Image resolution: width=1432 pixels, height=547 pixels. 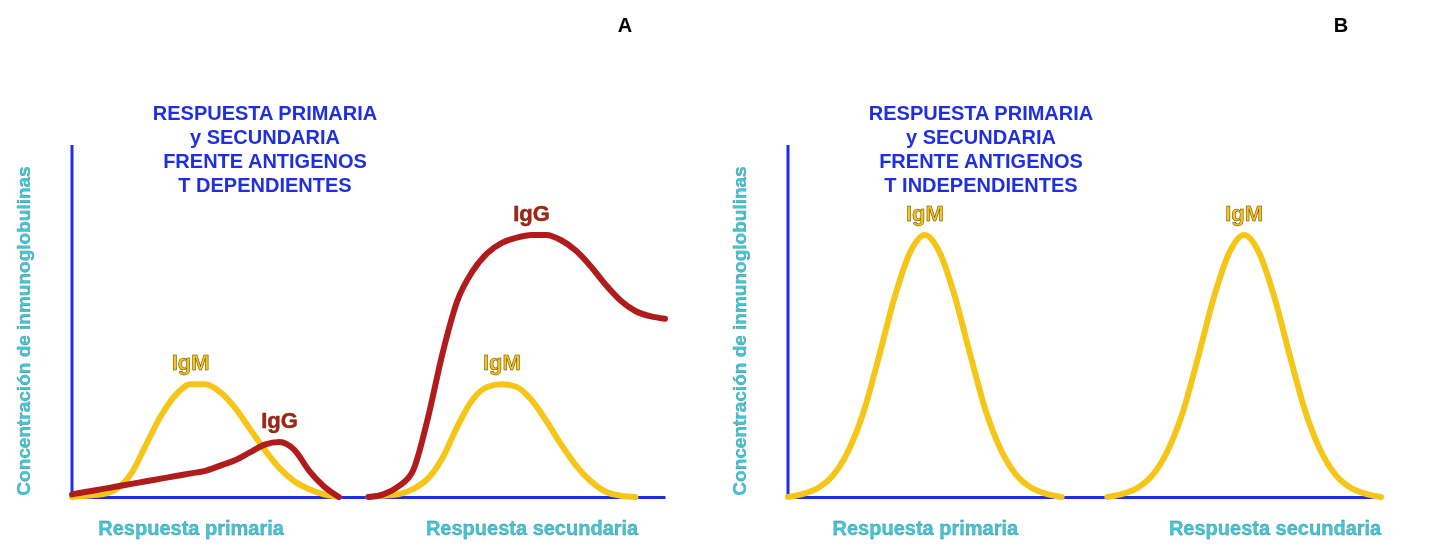 What do you see at coordinates (1341, 25) in the screenshot?
I see `chart-title: B` at bounding box center [1341, 25].